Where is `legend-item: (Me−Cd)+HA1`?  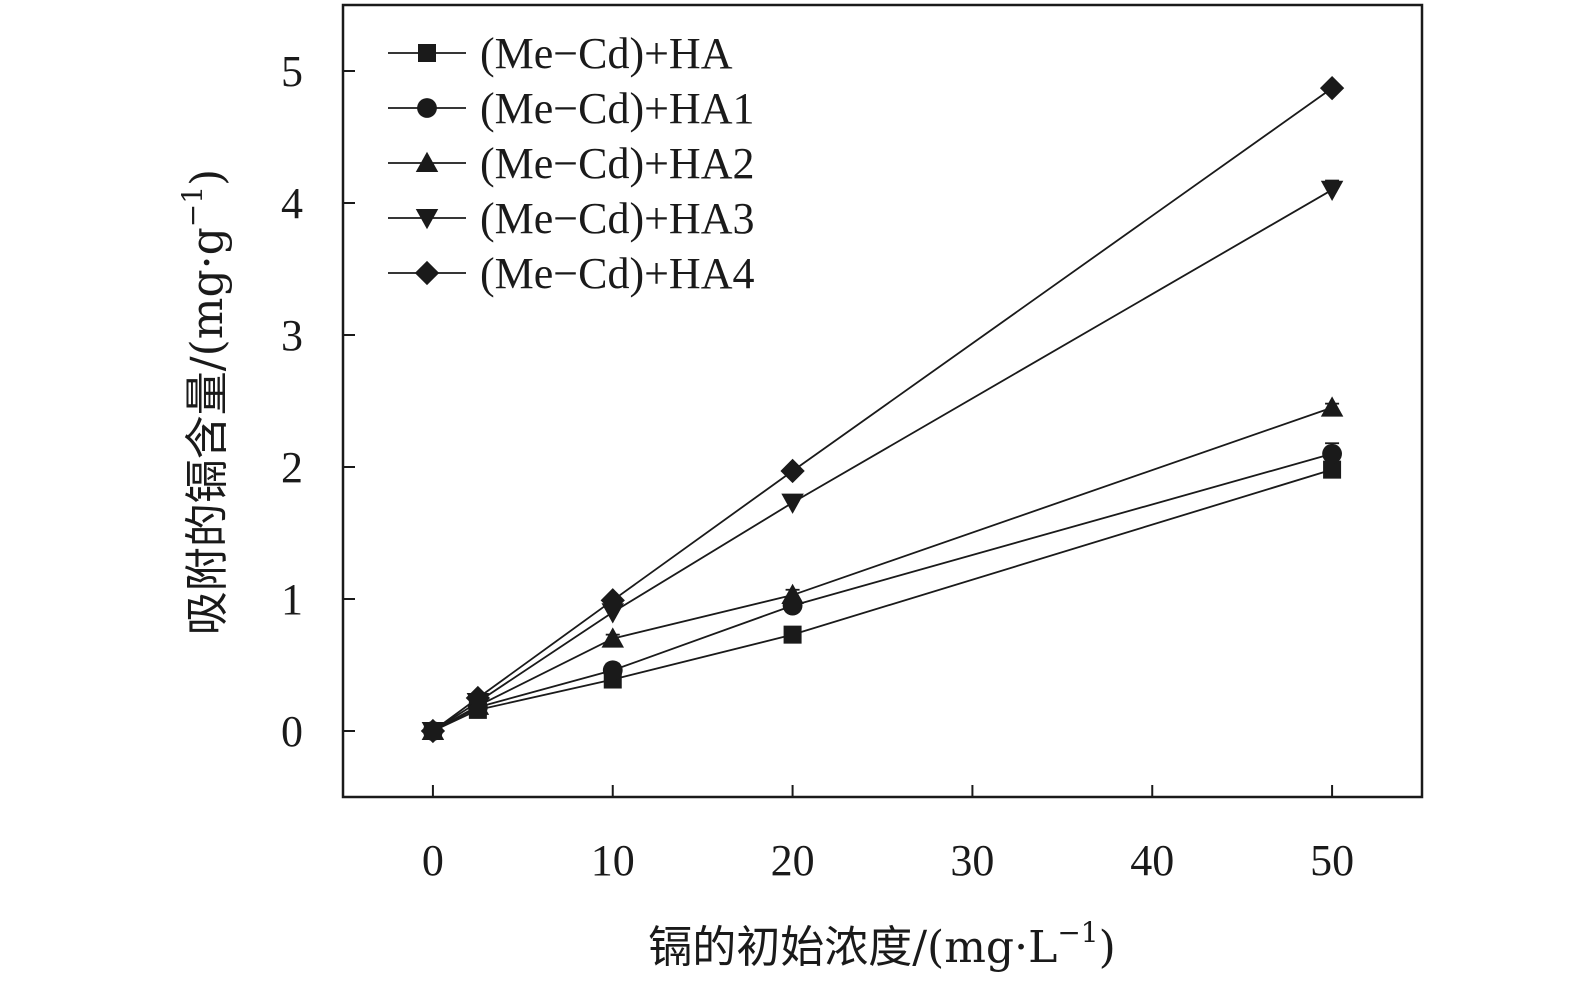
legend-item: (Me−Cd)+HA1 is located at coordinates (571, 108).